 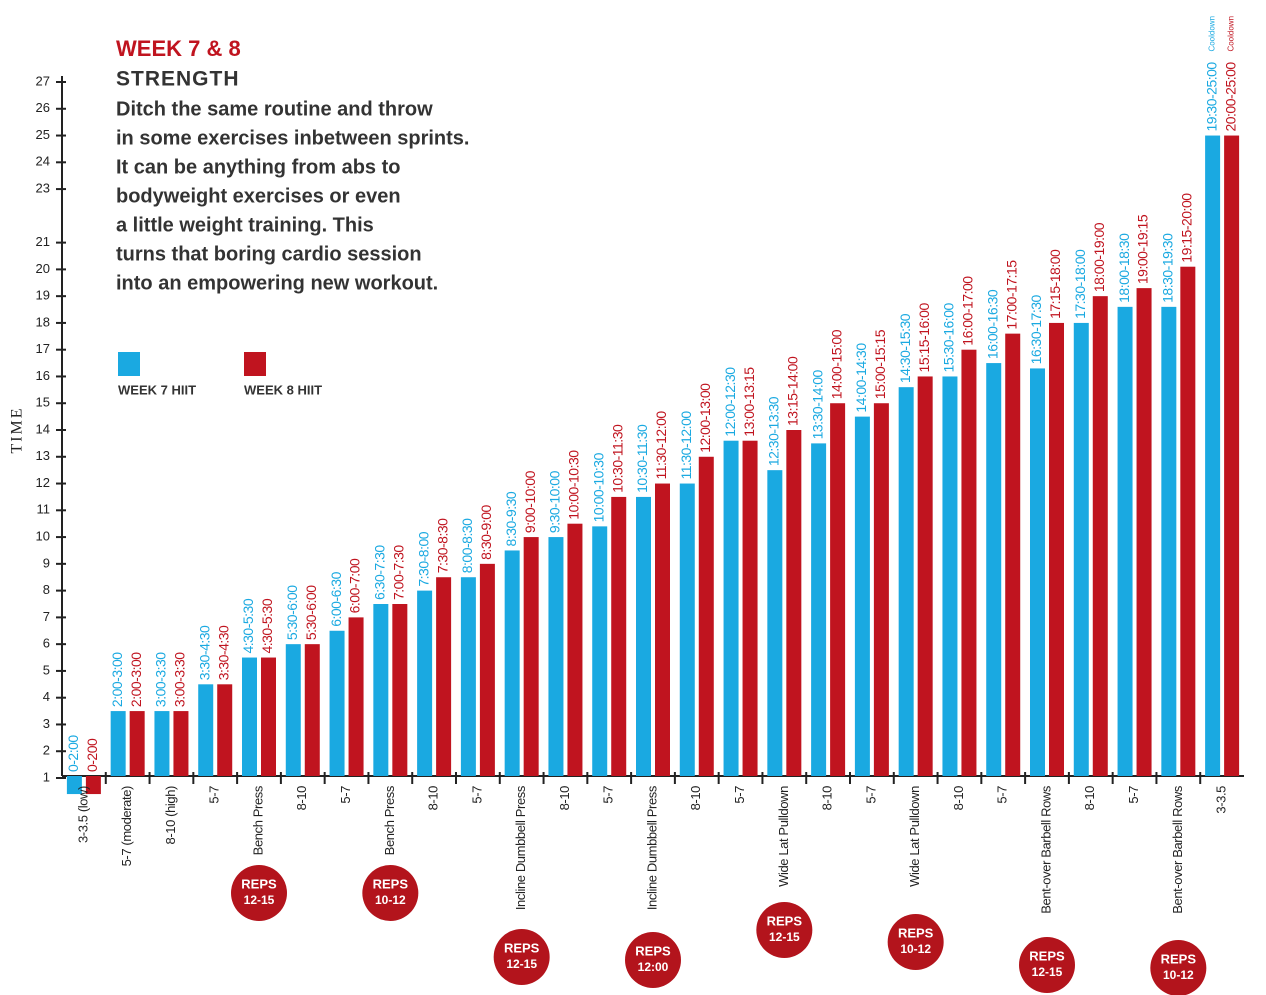 I want to click on value-label: 14:30-15:30, so click(x=905, y=348).